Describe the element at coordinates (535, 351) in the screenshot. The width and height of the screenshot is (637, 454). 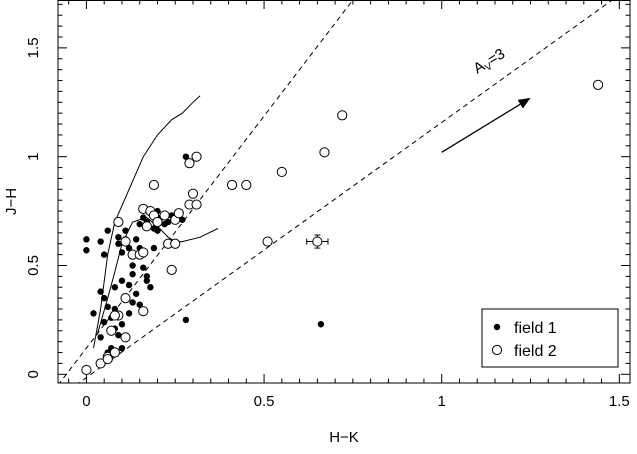
I see `legend-label-field-2: field 2` at that location.